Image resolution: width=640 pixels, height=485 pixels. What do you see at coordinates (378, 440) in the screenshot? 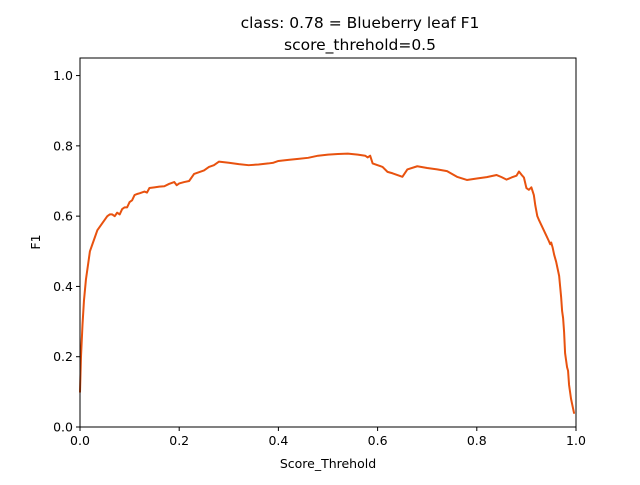
I see `x-tick-label: 0.6` at bounding box center [378, 440].